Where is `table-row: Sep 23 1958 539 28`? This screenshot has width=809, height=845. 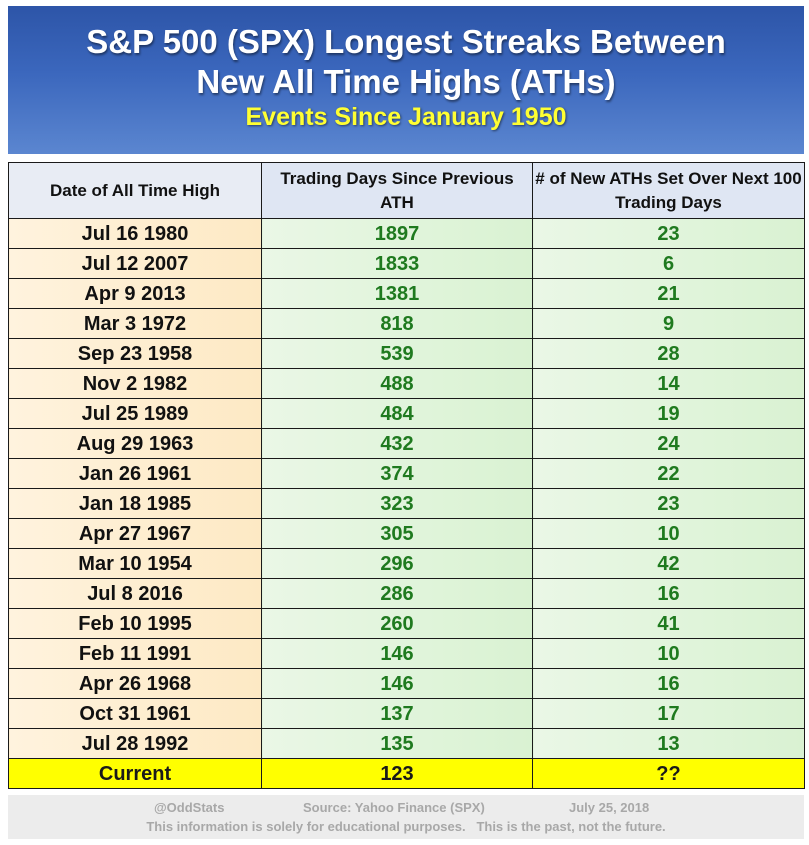
table-row: Sep 23 1958 539 28 is located at coordinates (406, 353).